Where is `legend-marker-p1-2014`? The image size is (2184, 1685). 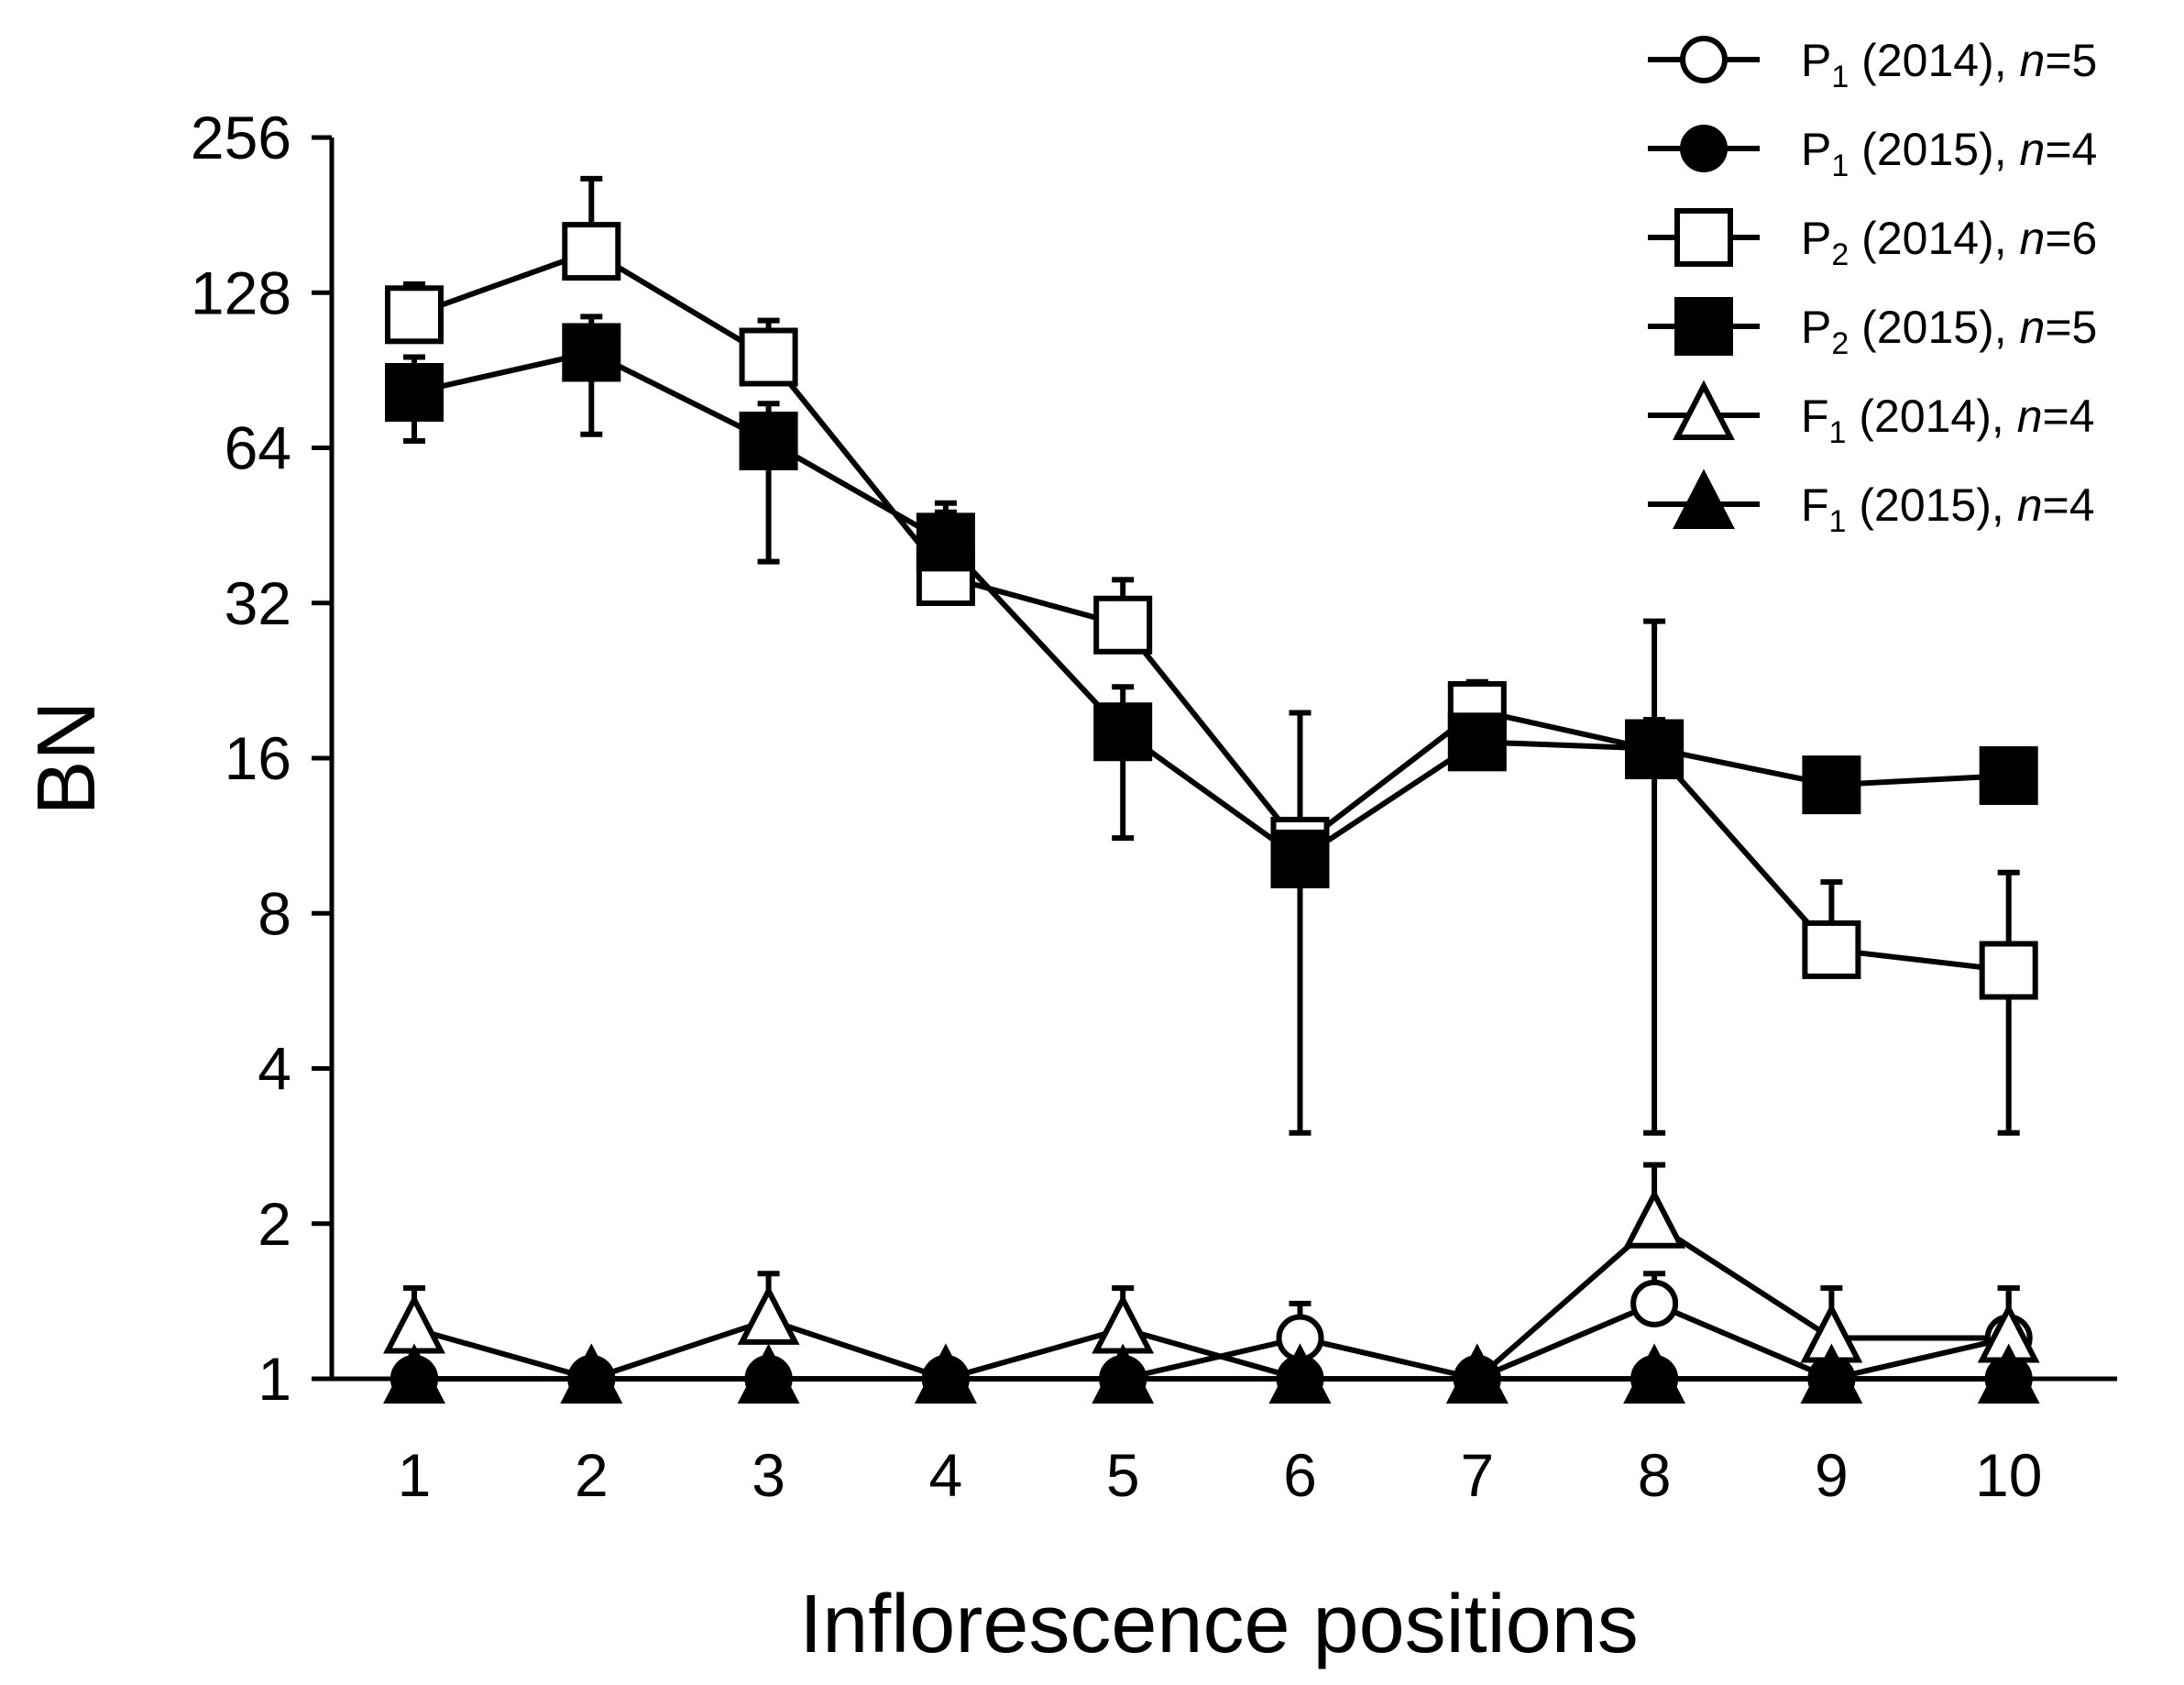 legend-marker-p1-2014 is located at coordinates (1704, 60).